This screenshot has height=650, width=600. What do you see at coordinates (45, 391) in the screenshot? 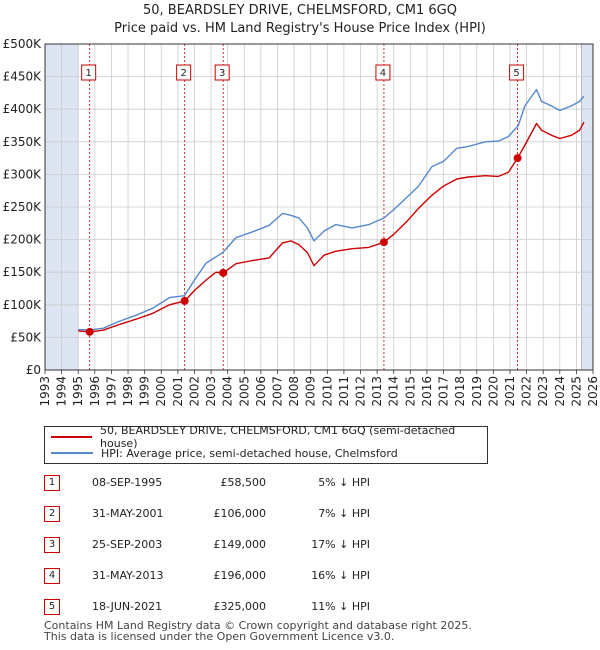
I see `x-tick-label: 1993` at bounding box center [45, 391].